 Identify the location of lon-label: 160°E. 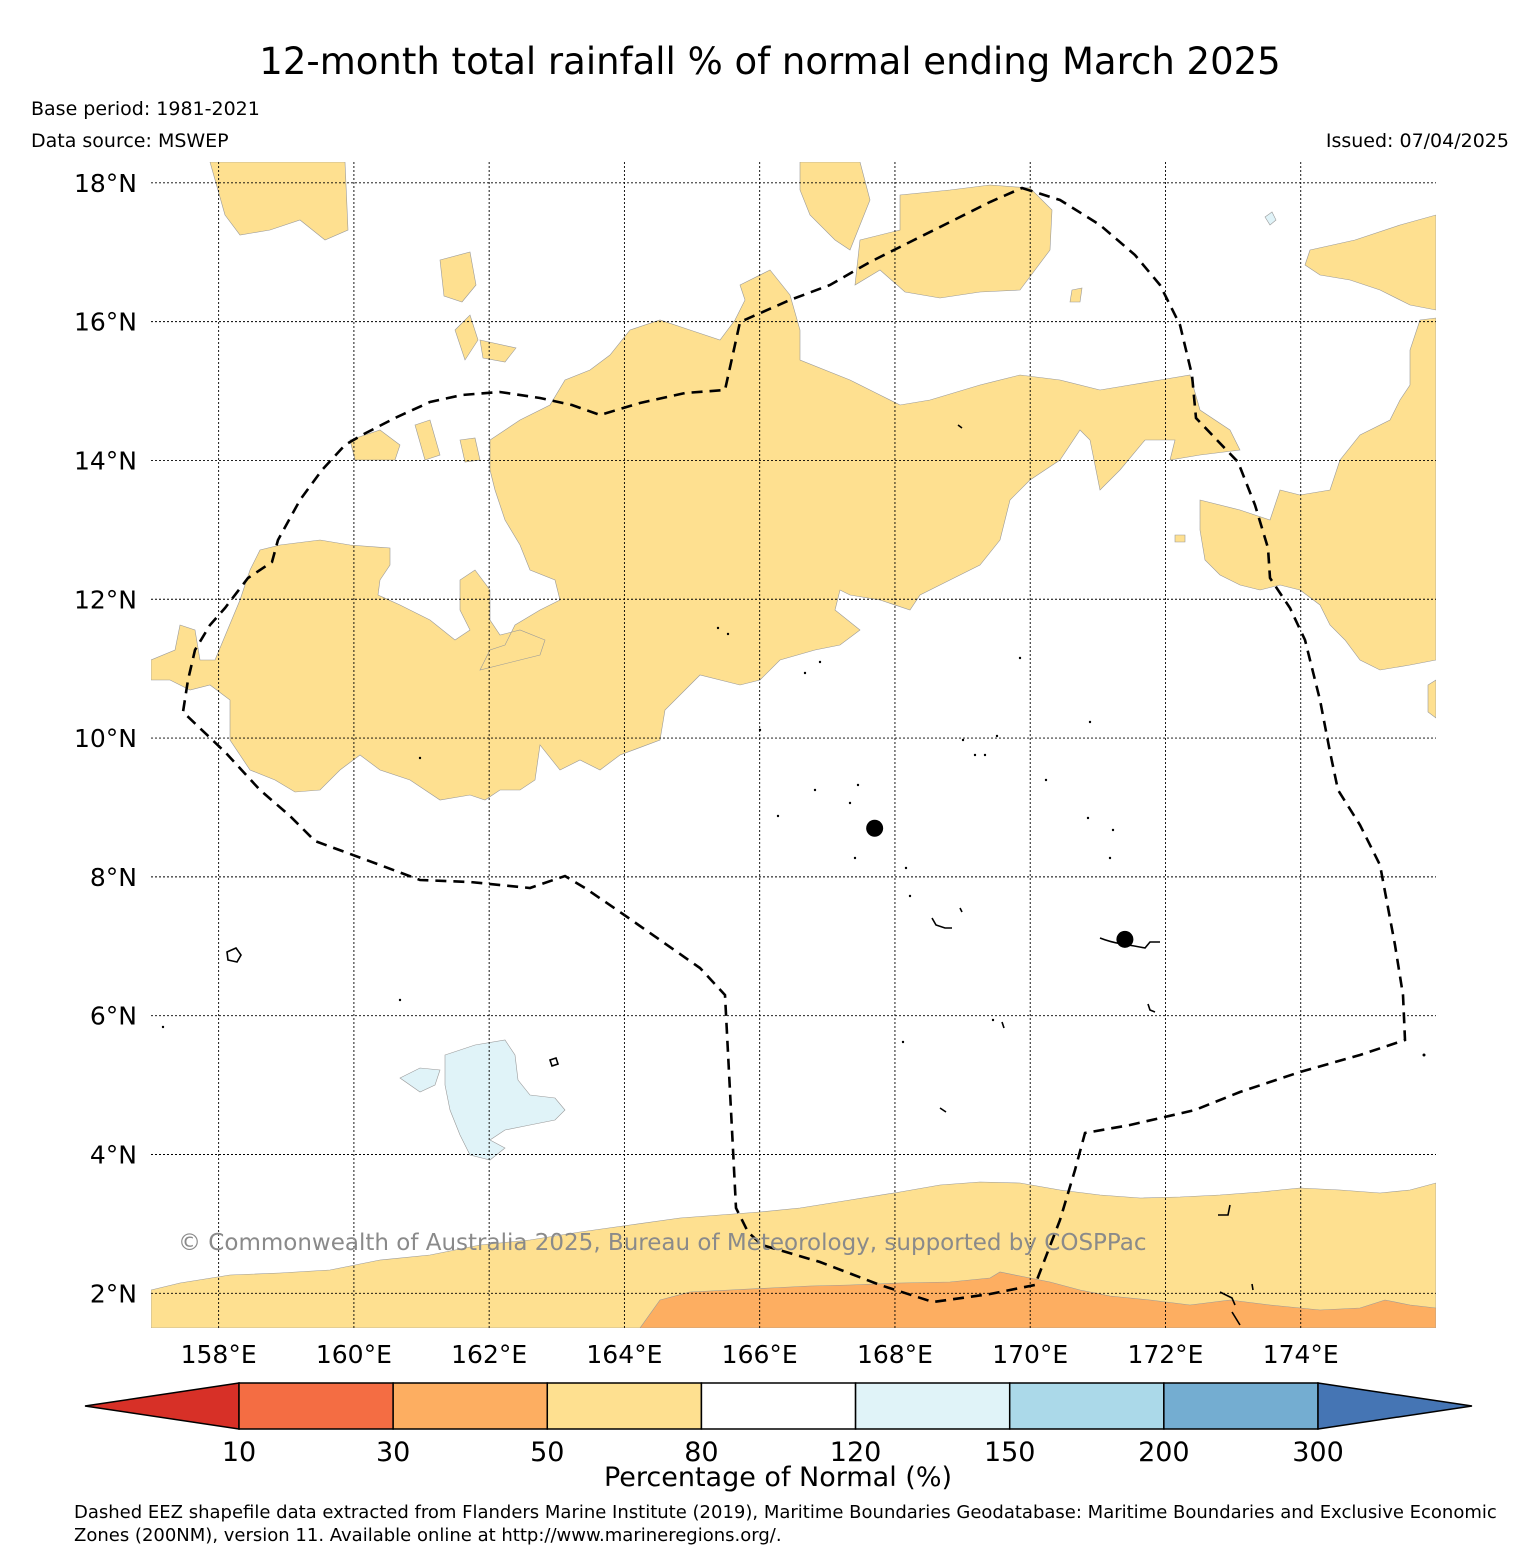
(354, 1354).